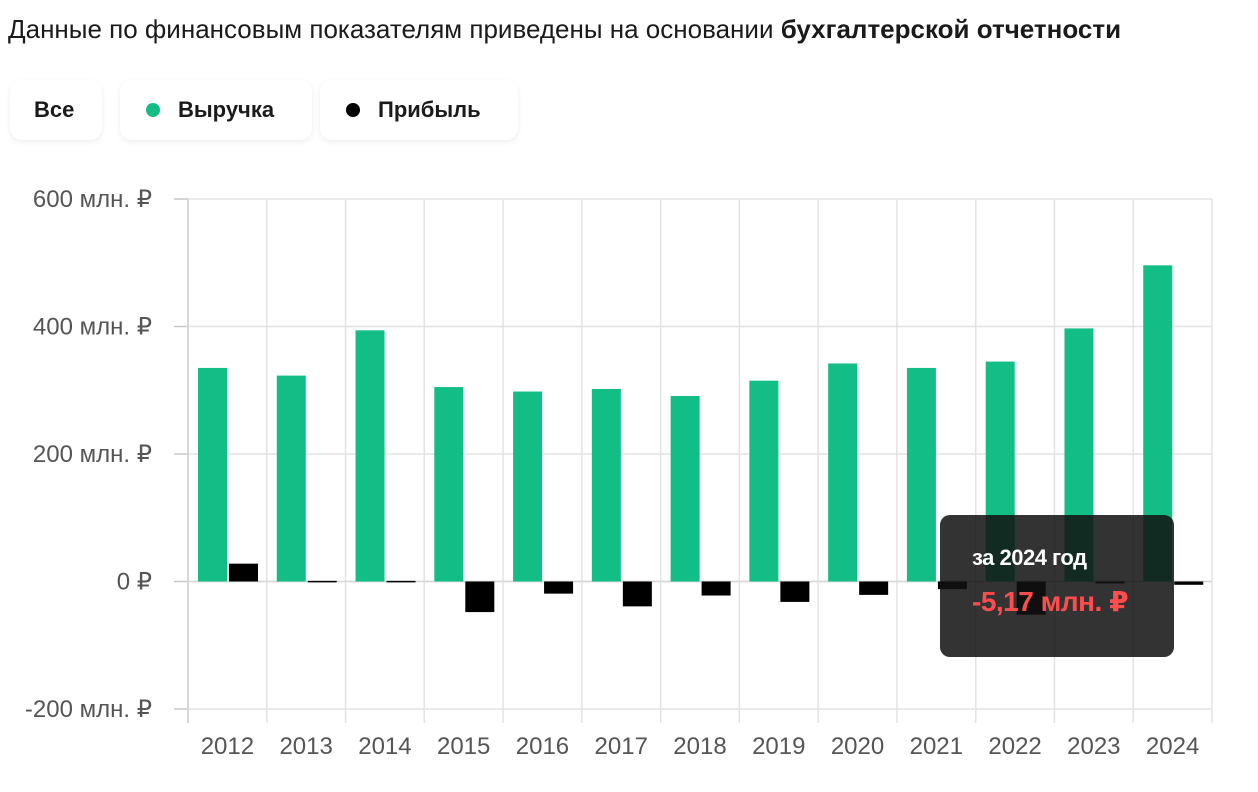 This screenshot has height=792, width=1258. What do you see at coordinates (88, 709) in the screenshot?
I see `y-tick-label: -200 млн. ₽` at bounding box center [88, 709].